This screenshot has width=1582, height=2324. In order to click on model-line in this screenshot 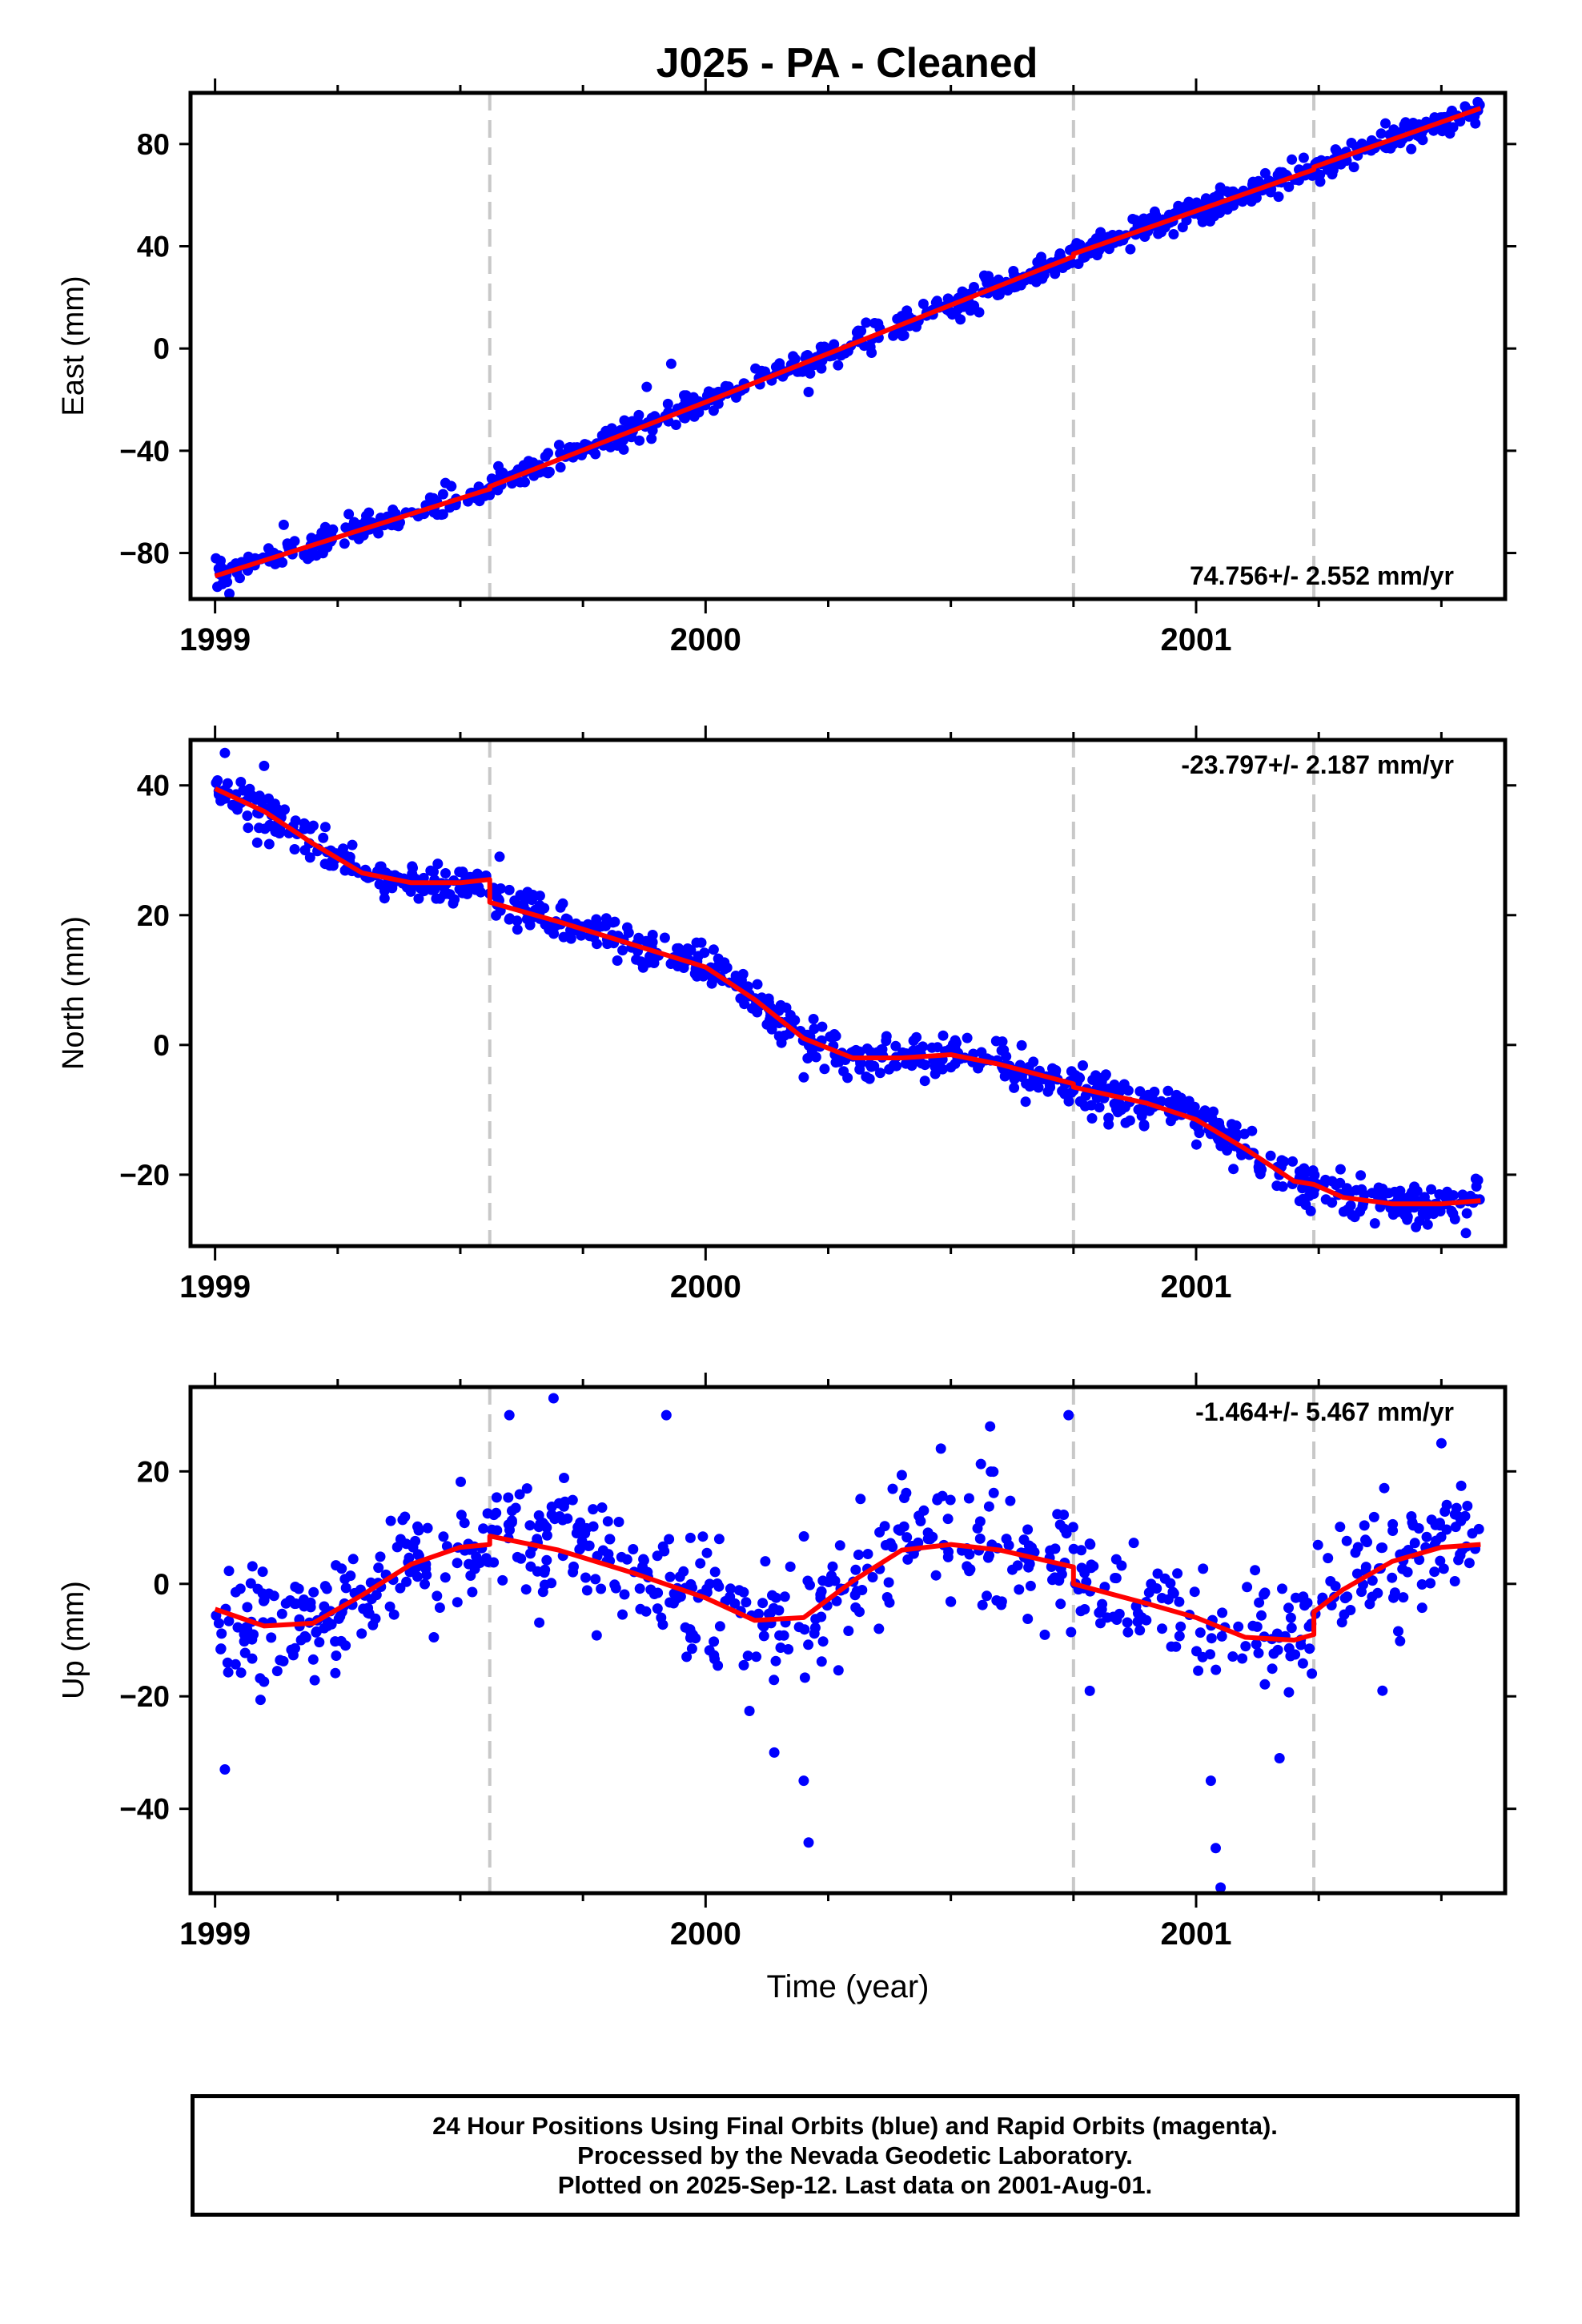, I will do `click(847, 996)`.